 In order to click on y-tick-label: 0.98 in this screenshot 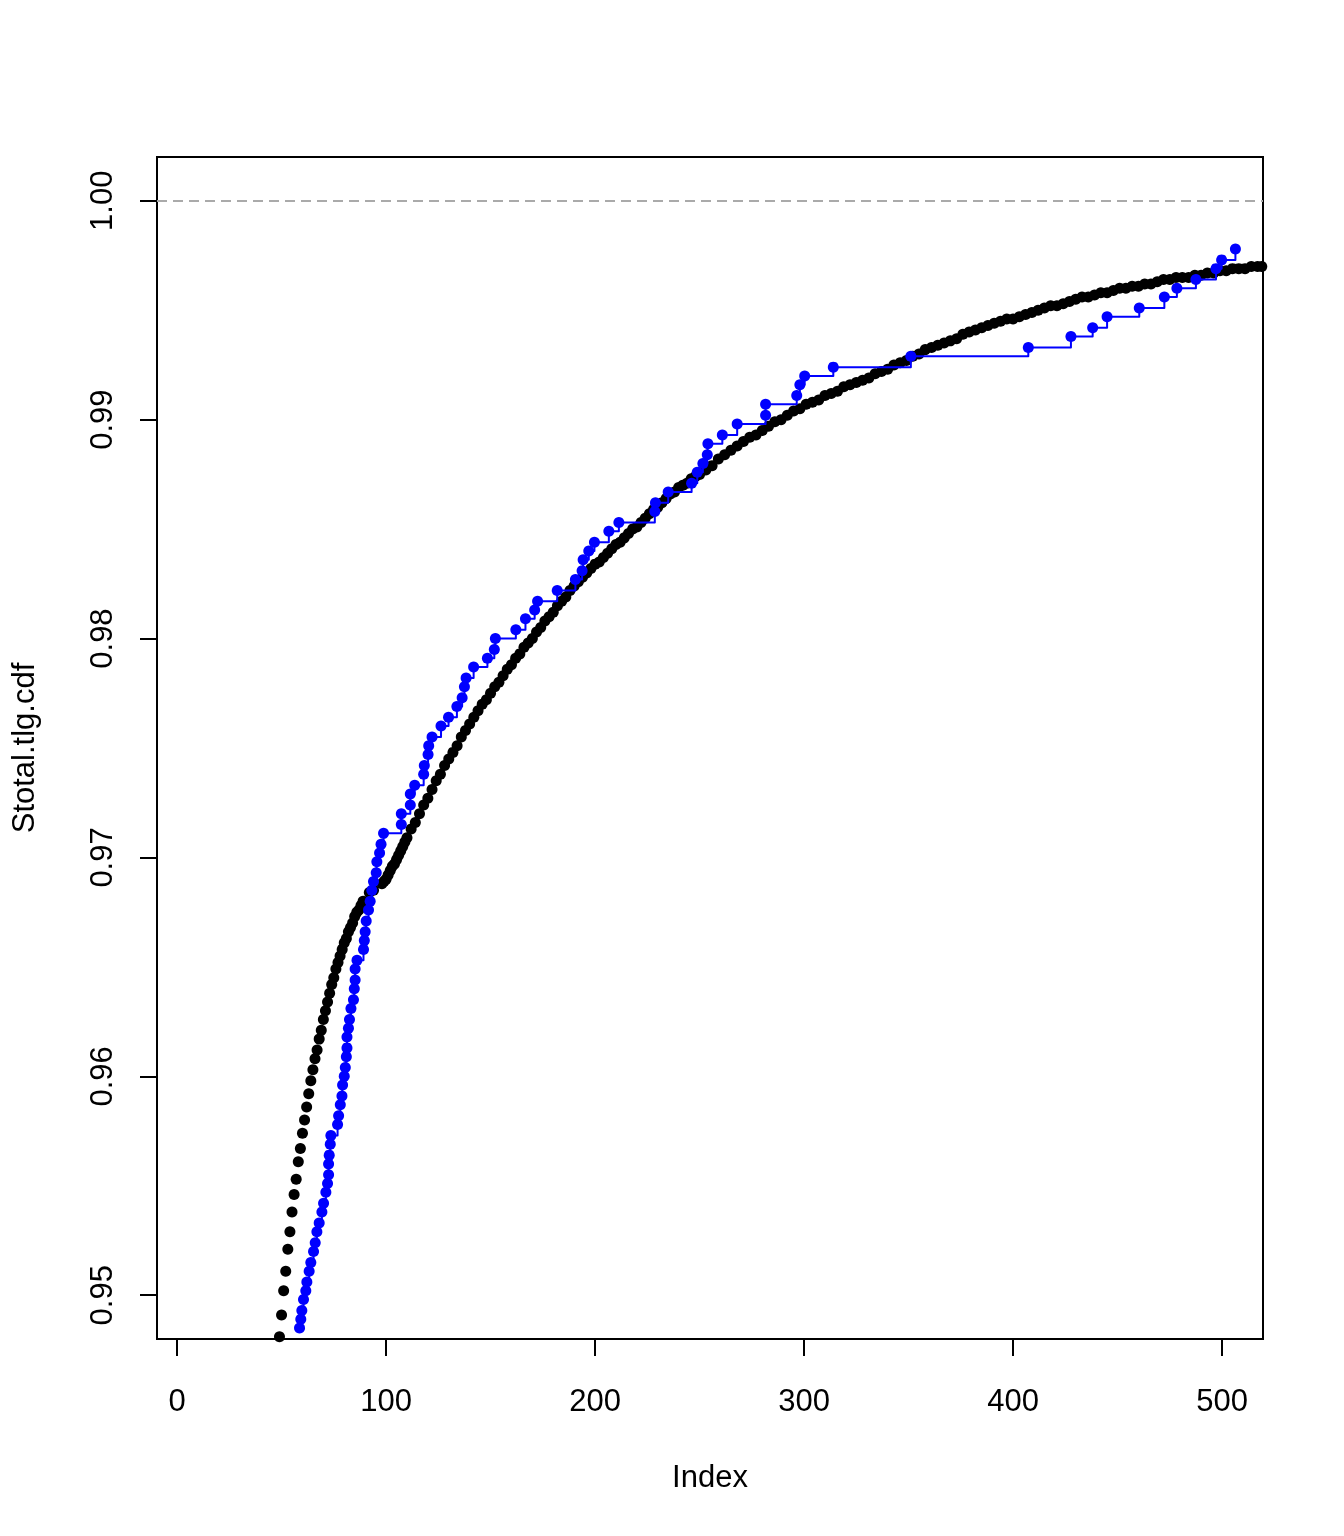, I will do `click(101, 638)`.